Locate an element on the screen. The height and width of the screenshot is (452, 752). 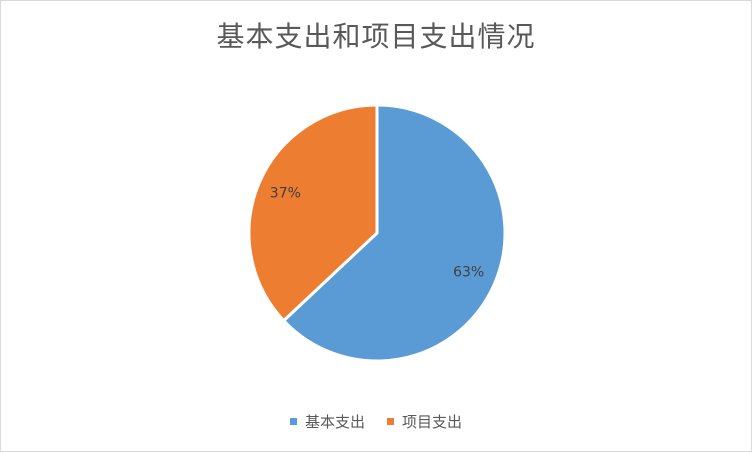
legend-item-project: 项目支出 is located at coordinates (424, 421).